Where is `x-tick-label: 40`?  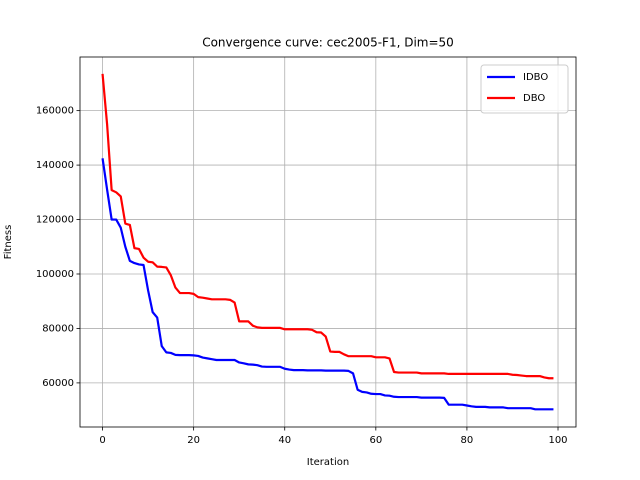 x-tick-label: 40 is located at coordinates (284, 440).